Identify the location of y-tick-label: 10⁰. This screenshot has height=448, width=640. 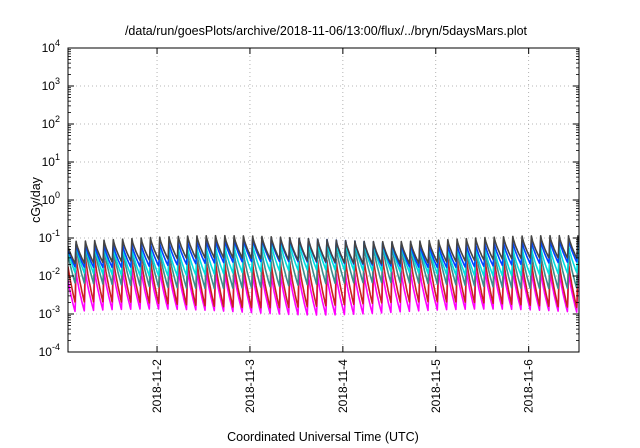
(51, 198).